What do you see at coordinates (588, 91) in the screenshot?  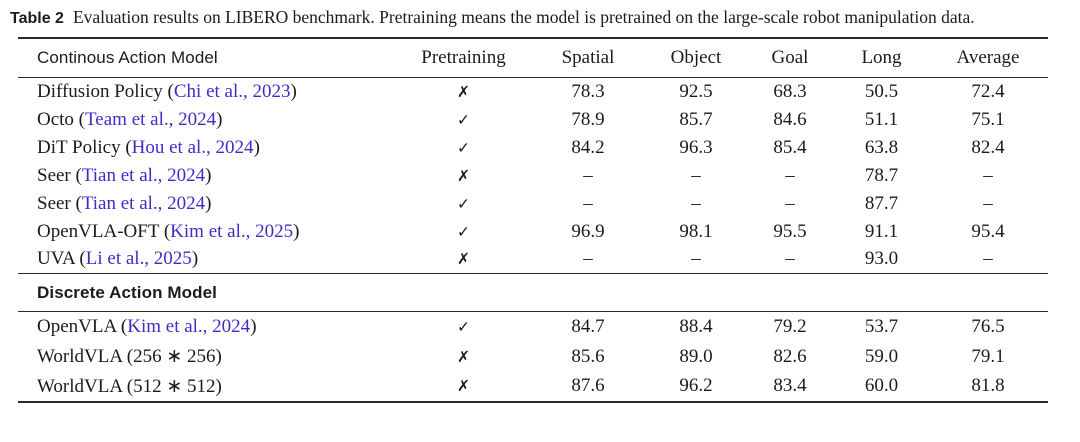 I see `metric-value: 78.3` at bounding box center [588, 91].